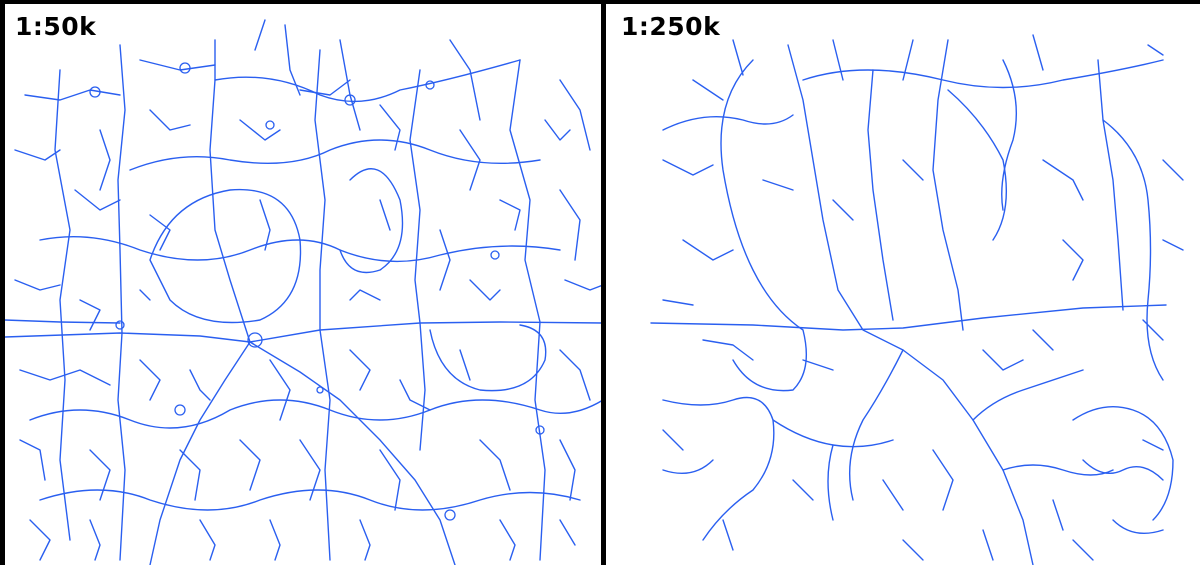  What do you see at coordinates (2, 282) in the screenshot?
I see `frame-left-border` at bounding box center [2, 282].